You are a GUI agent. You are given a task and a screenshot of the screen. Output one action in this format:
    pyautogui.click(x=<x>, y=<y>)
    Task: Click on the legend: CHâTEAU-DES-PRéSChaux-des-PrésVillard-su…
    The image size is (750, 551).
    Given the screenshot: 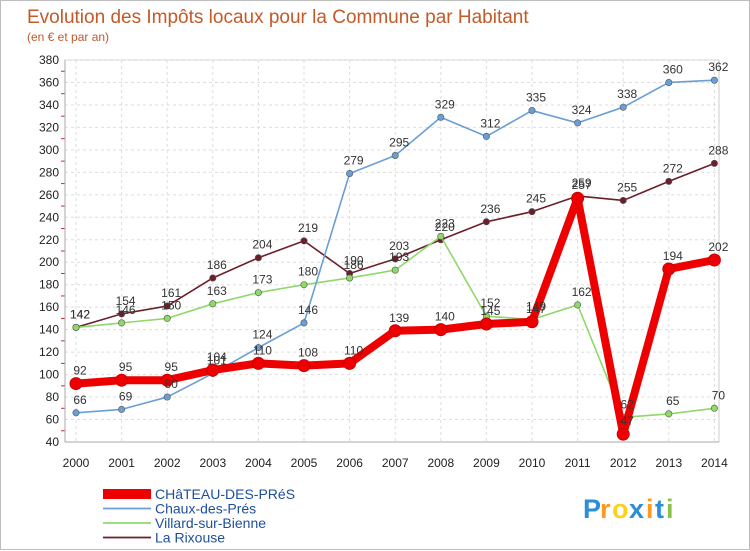 What is the action you would take?
    pyautogui.click(x=199, y=516)
    